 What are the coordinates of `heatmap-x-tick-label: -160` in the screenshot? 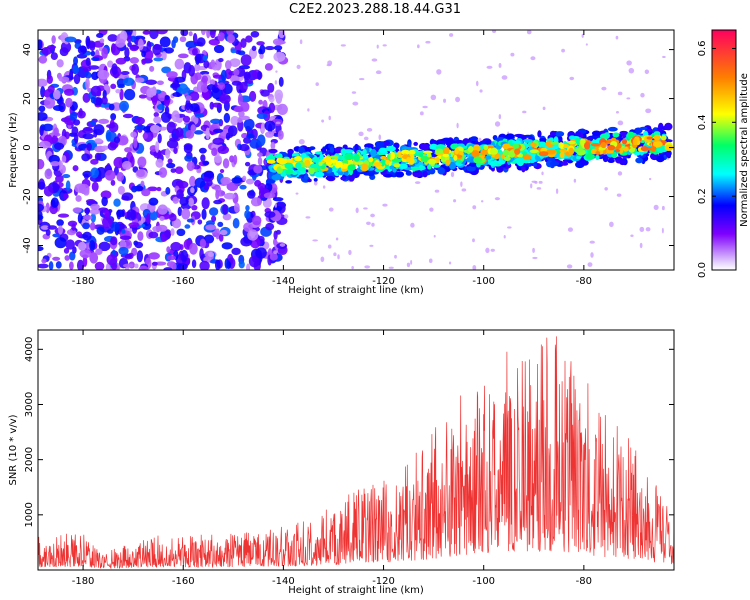 It's located at (183, 281).